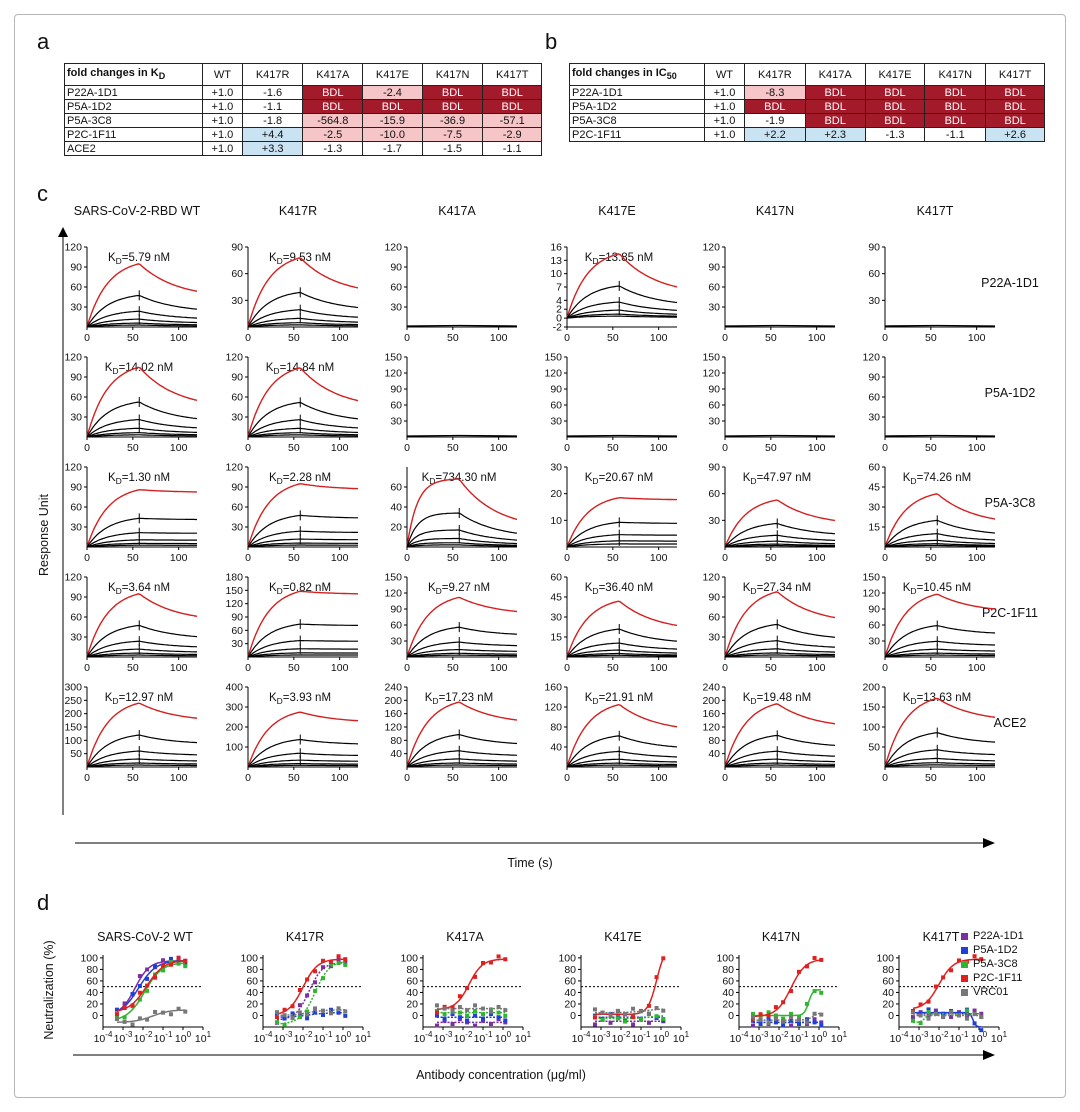 This screenshot has width=1080, height=1112. Describe the element at coordinates (964, 992) in the screenshot. I see `legend-swatch` at that location.